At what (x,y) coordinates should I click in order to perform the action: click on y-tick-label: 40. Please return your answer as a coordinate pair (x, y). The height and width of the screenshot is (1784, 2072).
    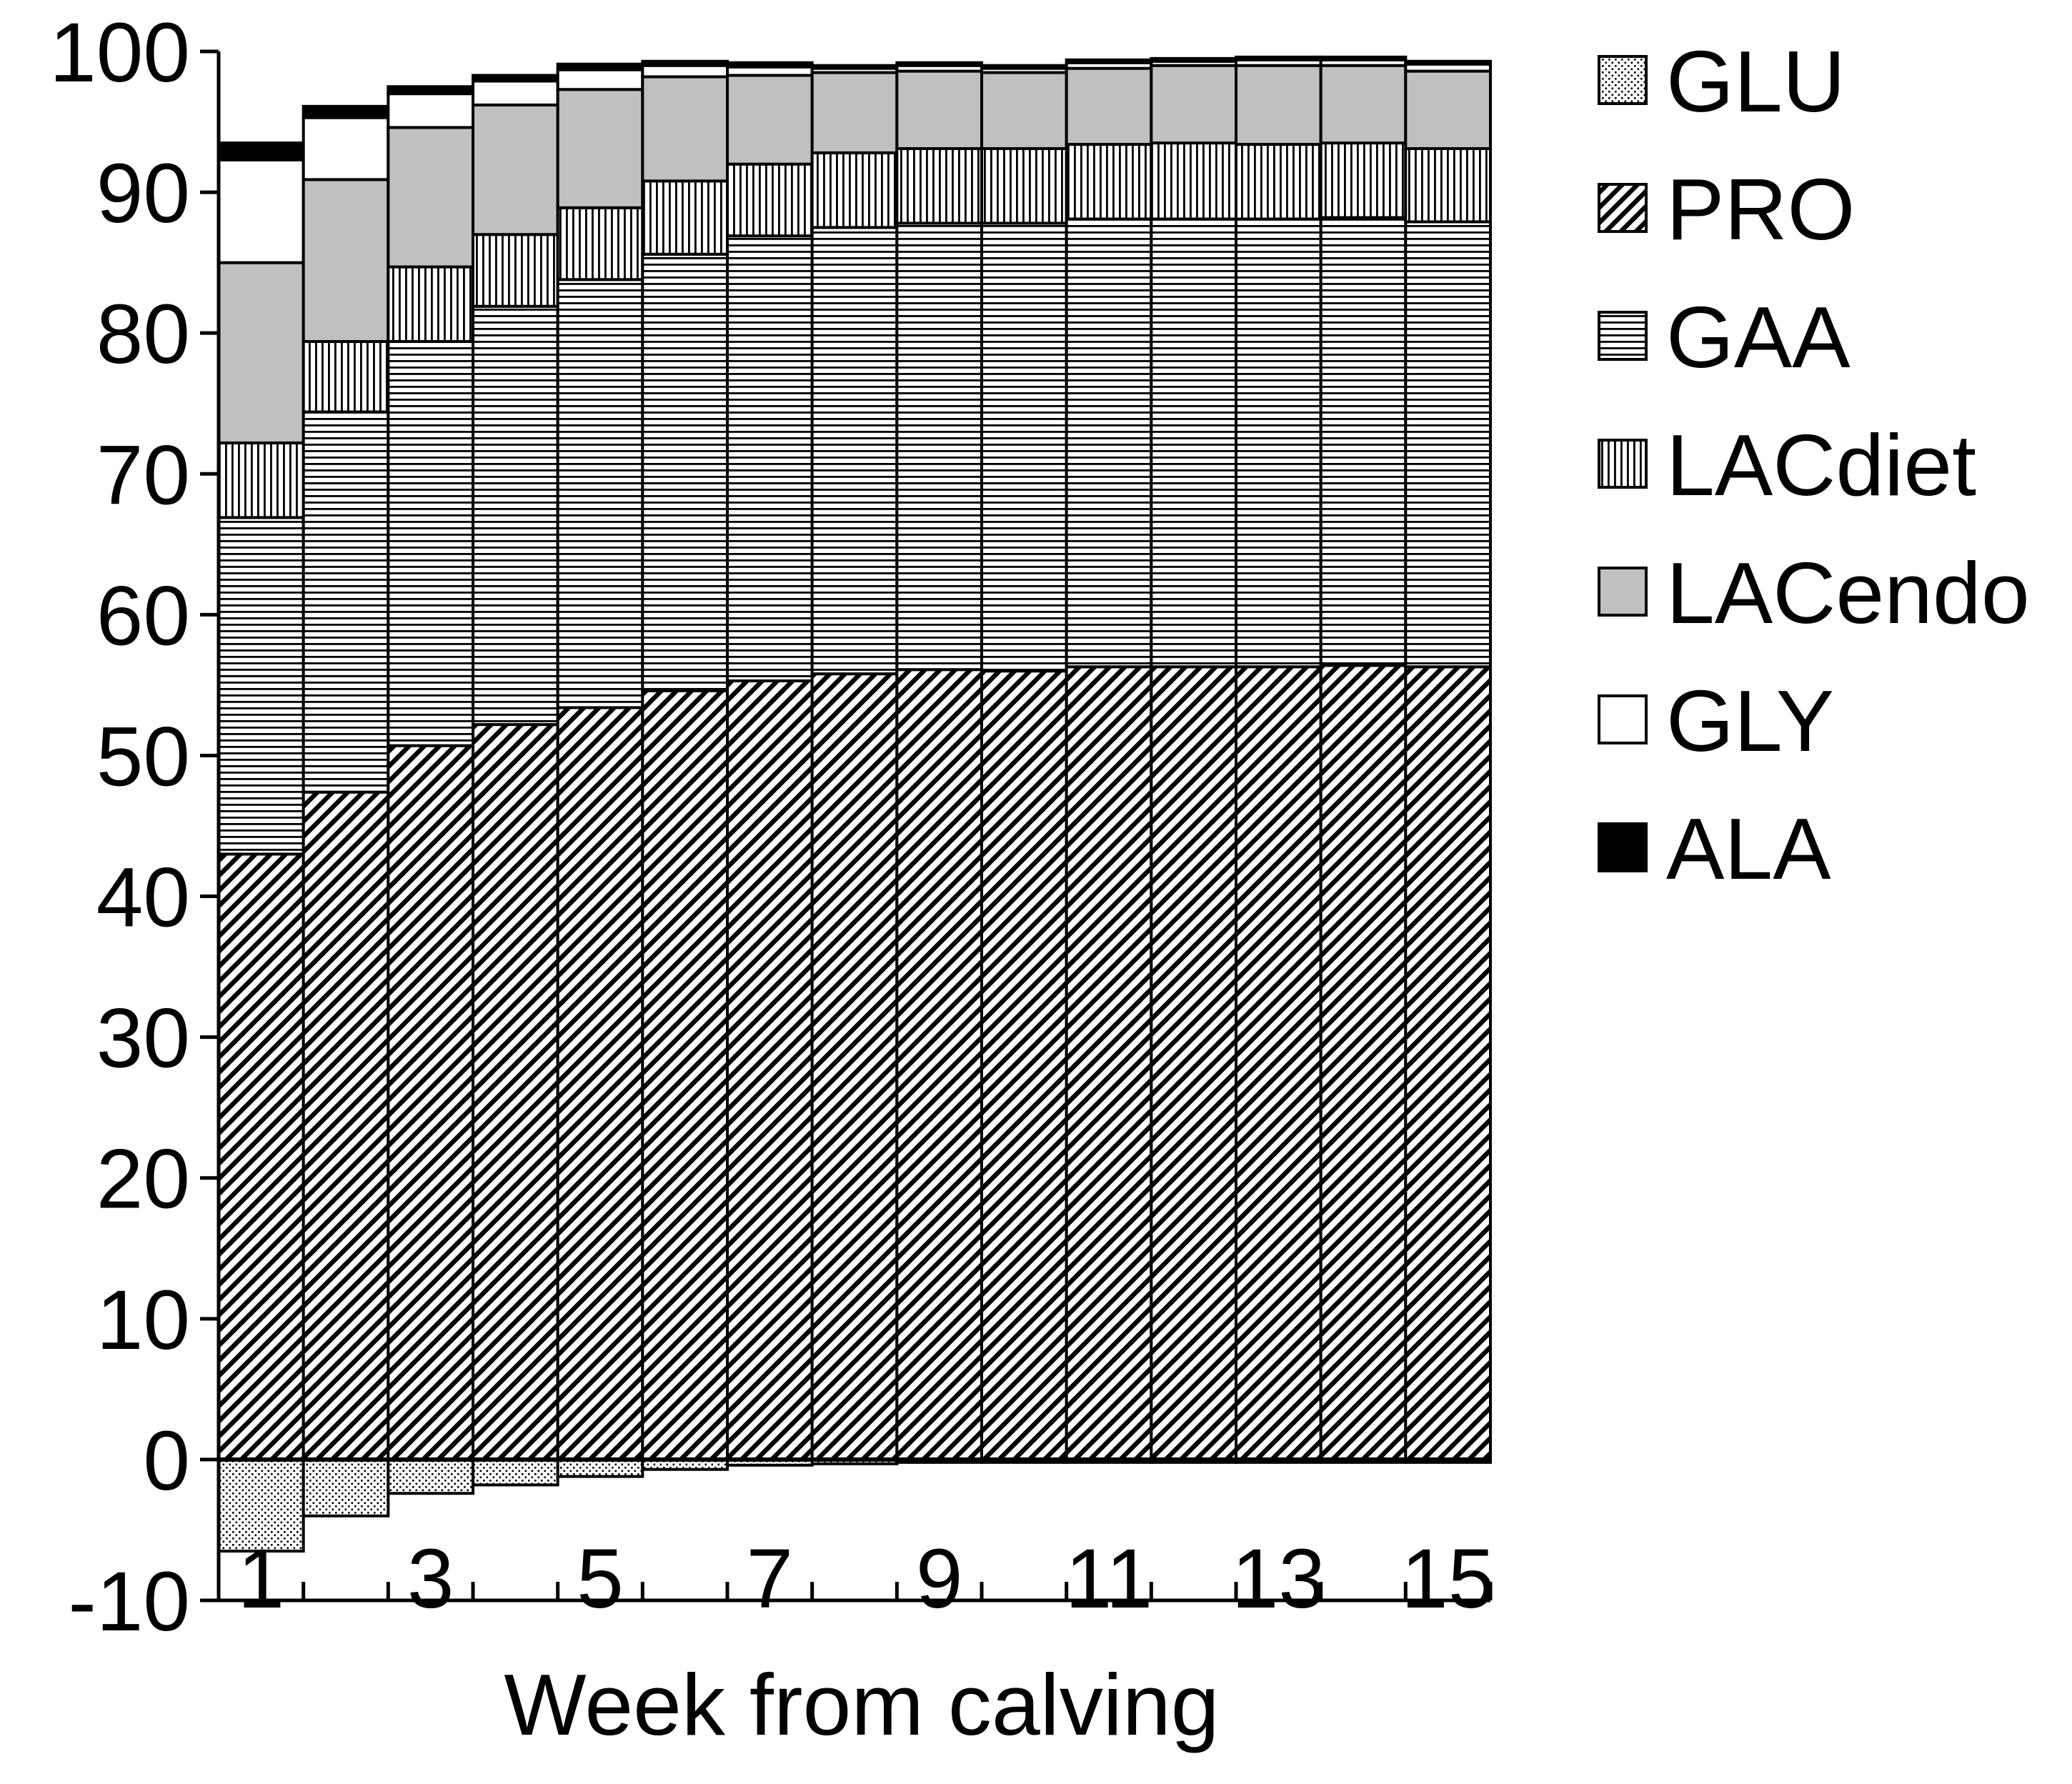
    Looking at the image, I should click on (143, 898).